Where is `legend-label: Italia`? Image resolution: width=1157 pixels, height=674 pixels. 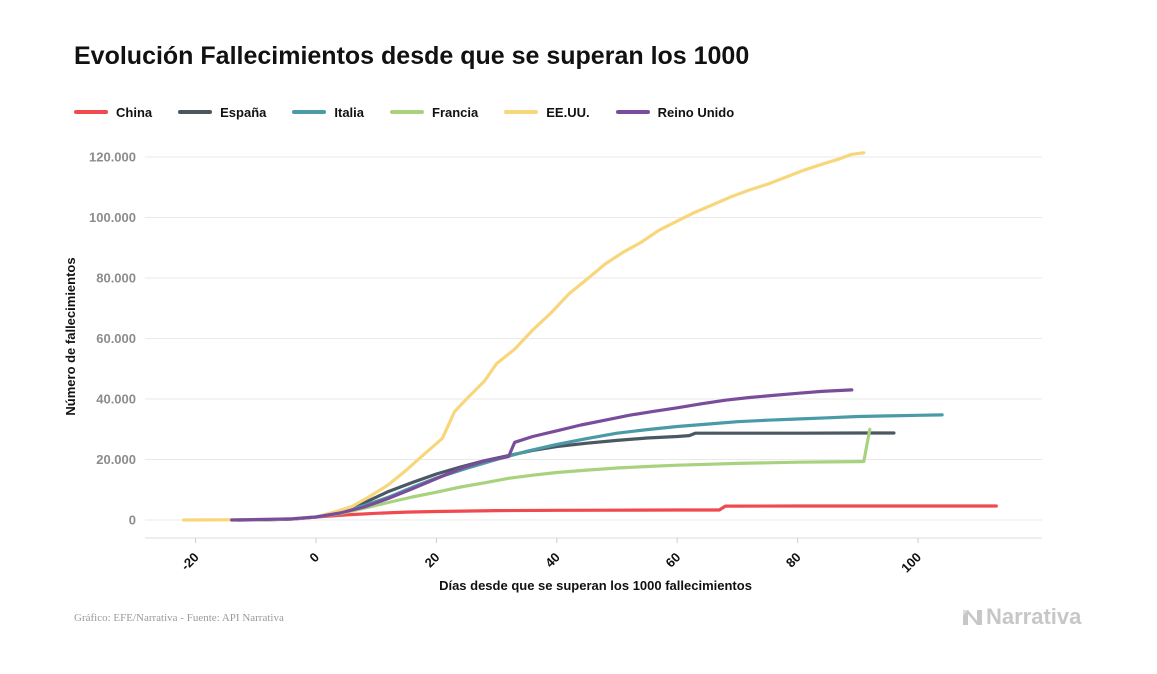 legend-label: Italia is located at coordinates (349, 112).